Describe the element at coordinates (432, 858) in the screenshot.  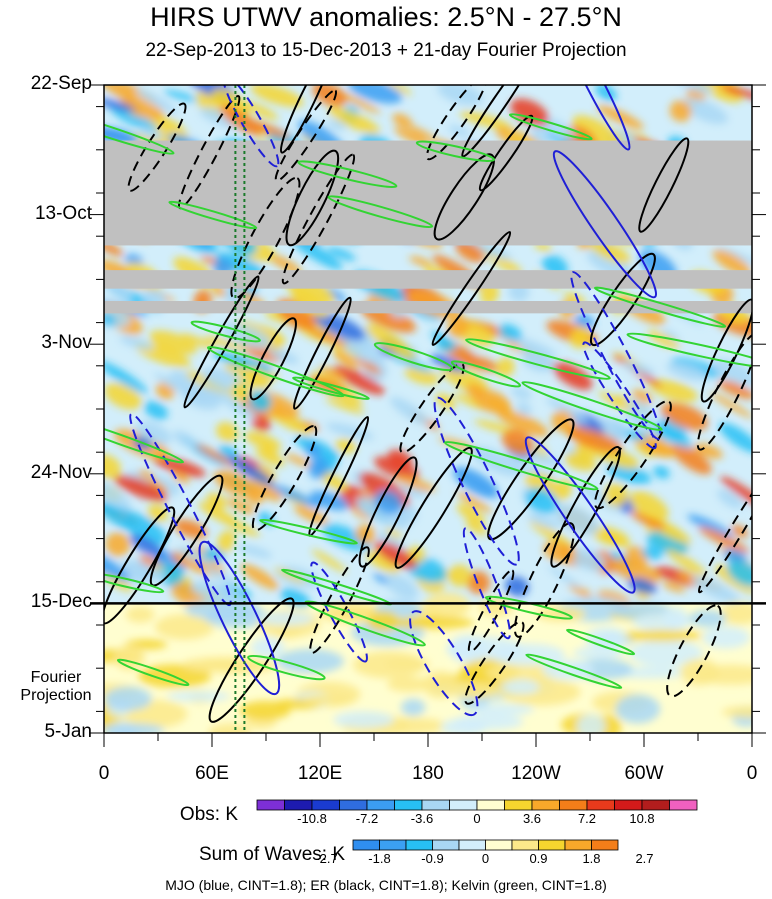
I see `colorbar-tick-label: -0.9` at that location.